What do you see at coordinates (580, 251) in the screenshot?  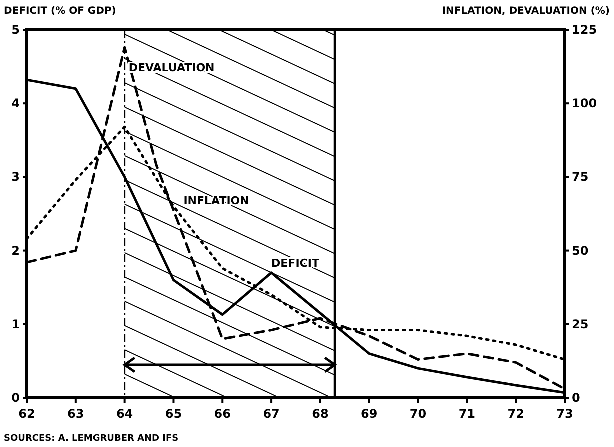 I see `y2-tick-label: 50` at bounding box center [580, 251].